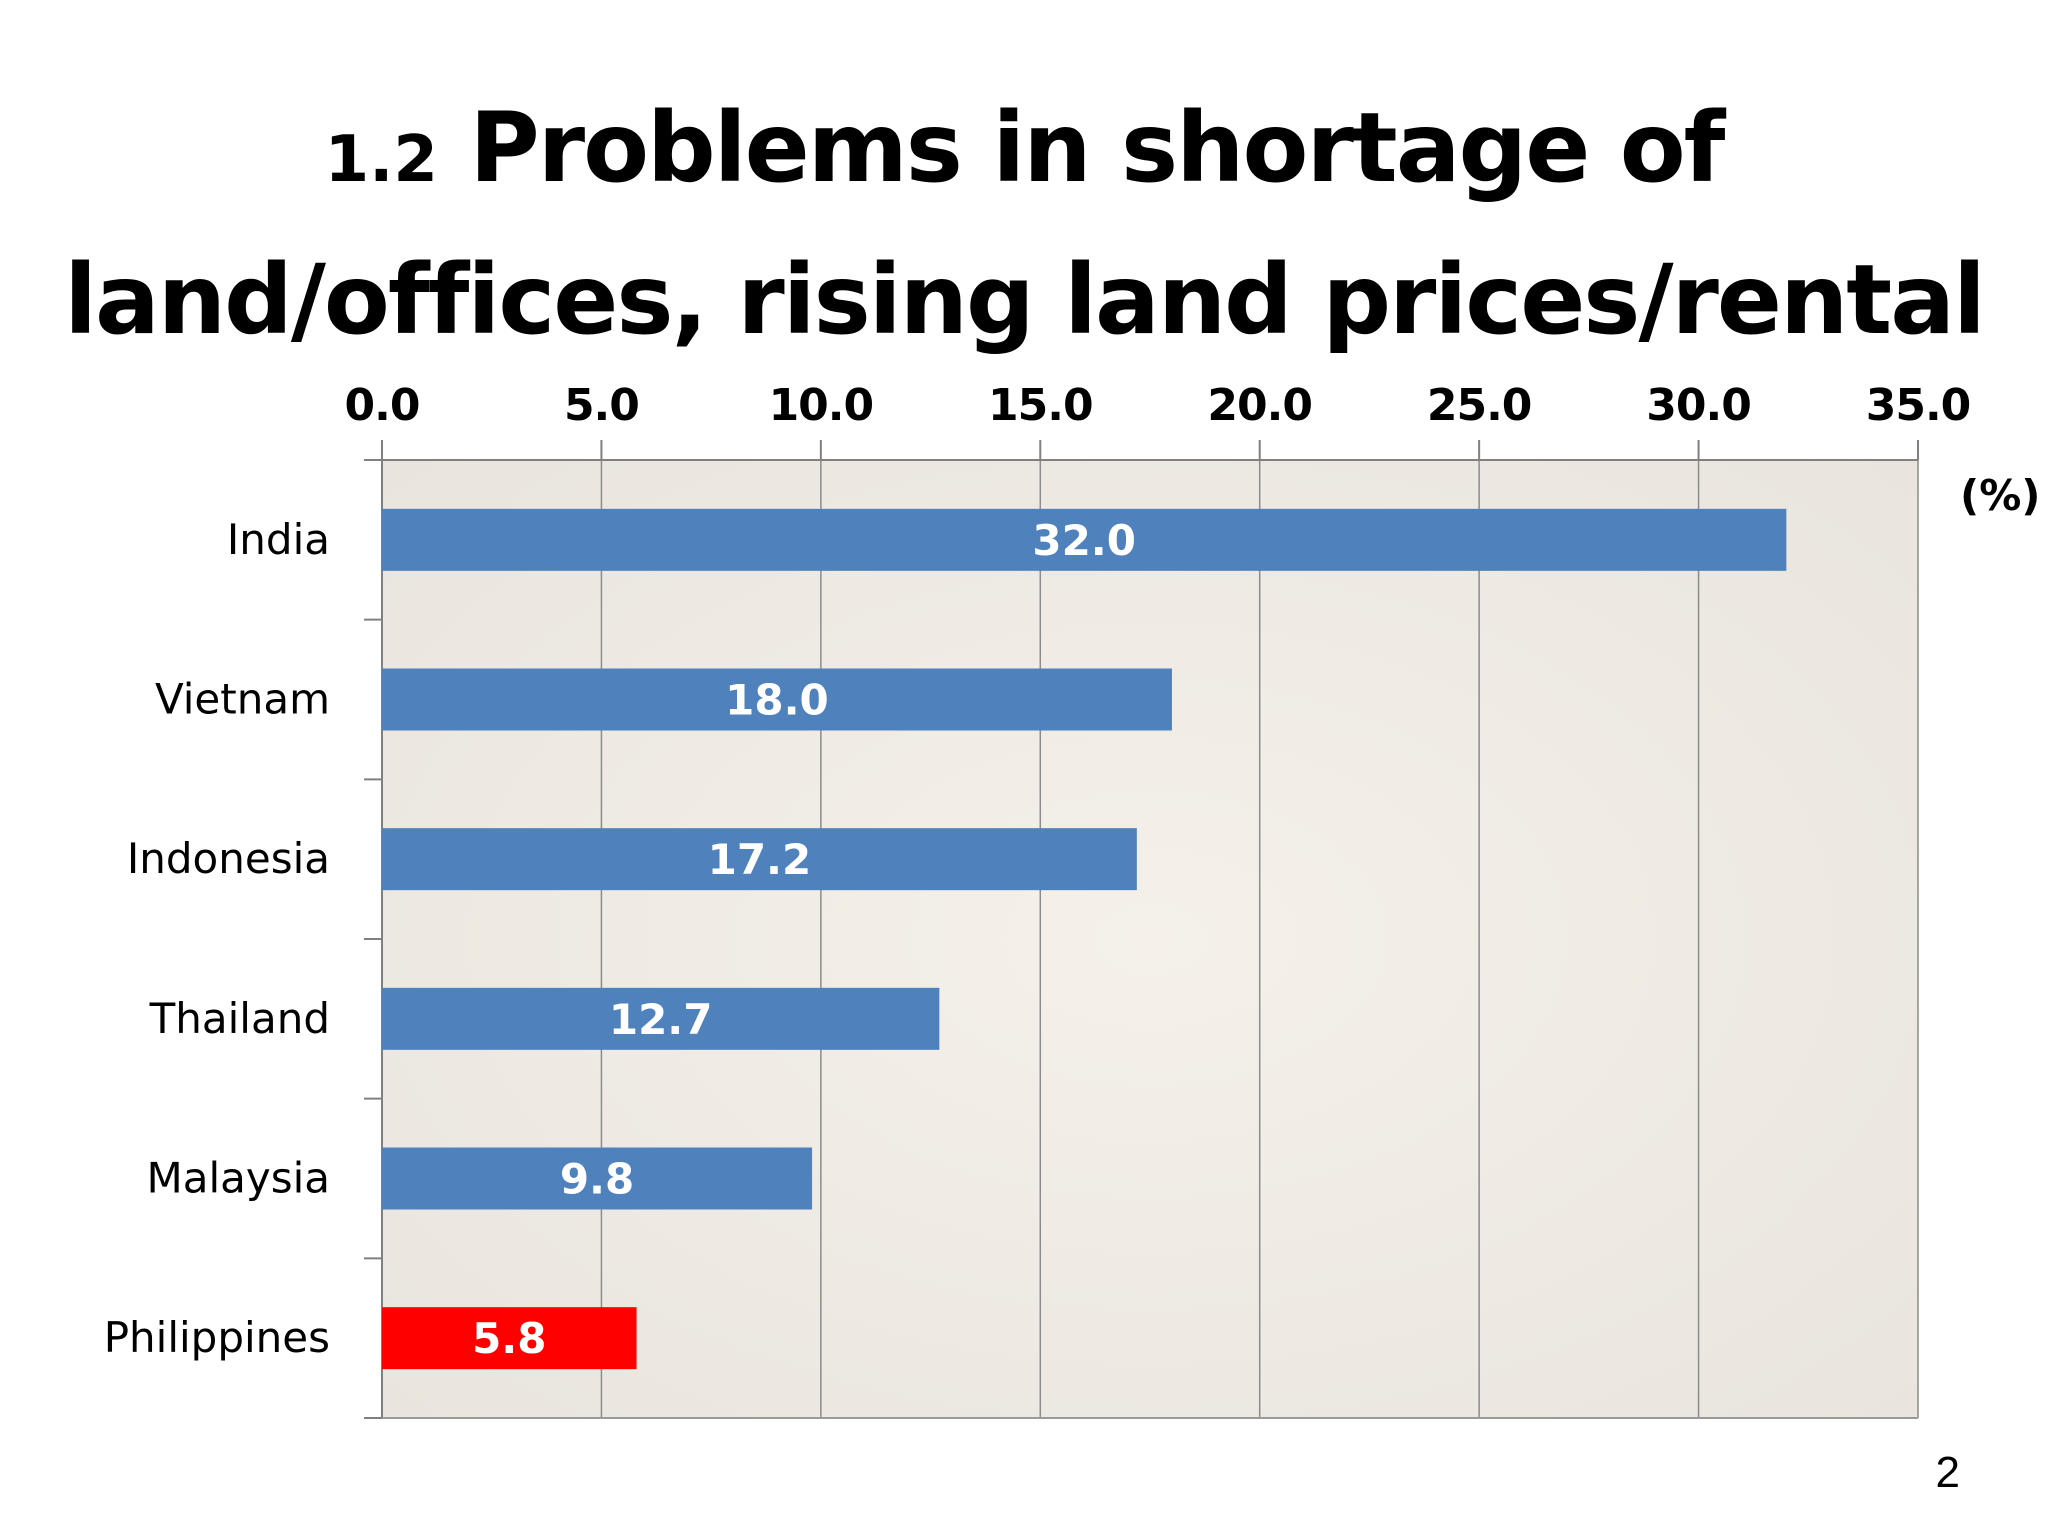 This screenshot has width=2048, height=1536. I want to click on value-axis-tick-label: 15.0, so click(1040, 405).